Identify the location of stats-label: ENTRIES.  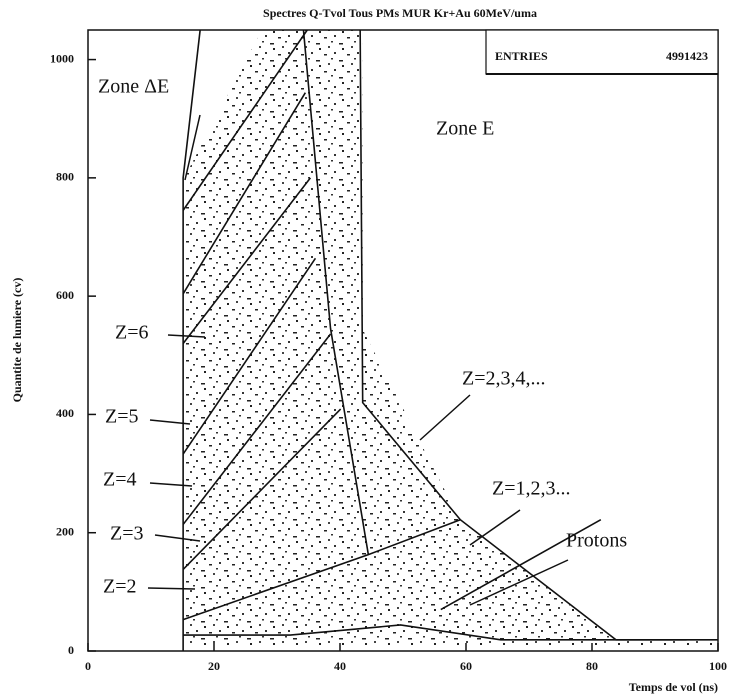
(521, 56).